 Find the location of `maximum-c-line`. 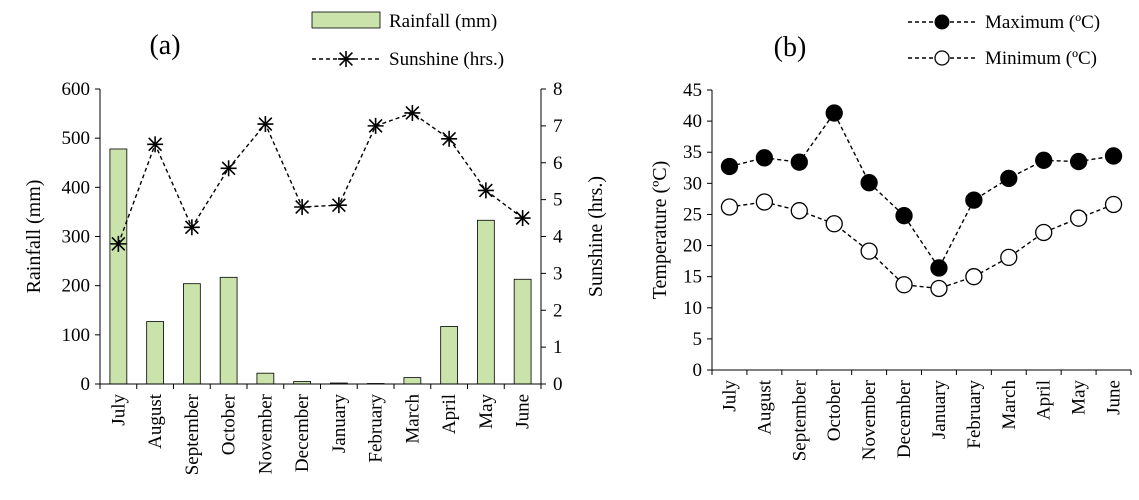

maximum-c-line is located at coordinates (921, 190).